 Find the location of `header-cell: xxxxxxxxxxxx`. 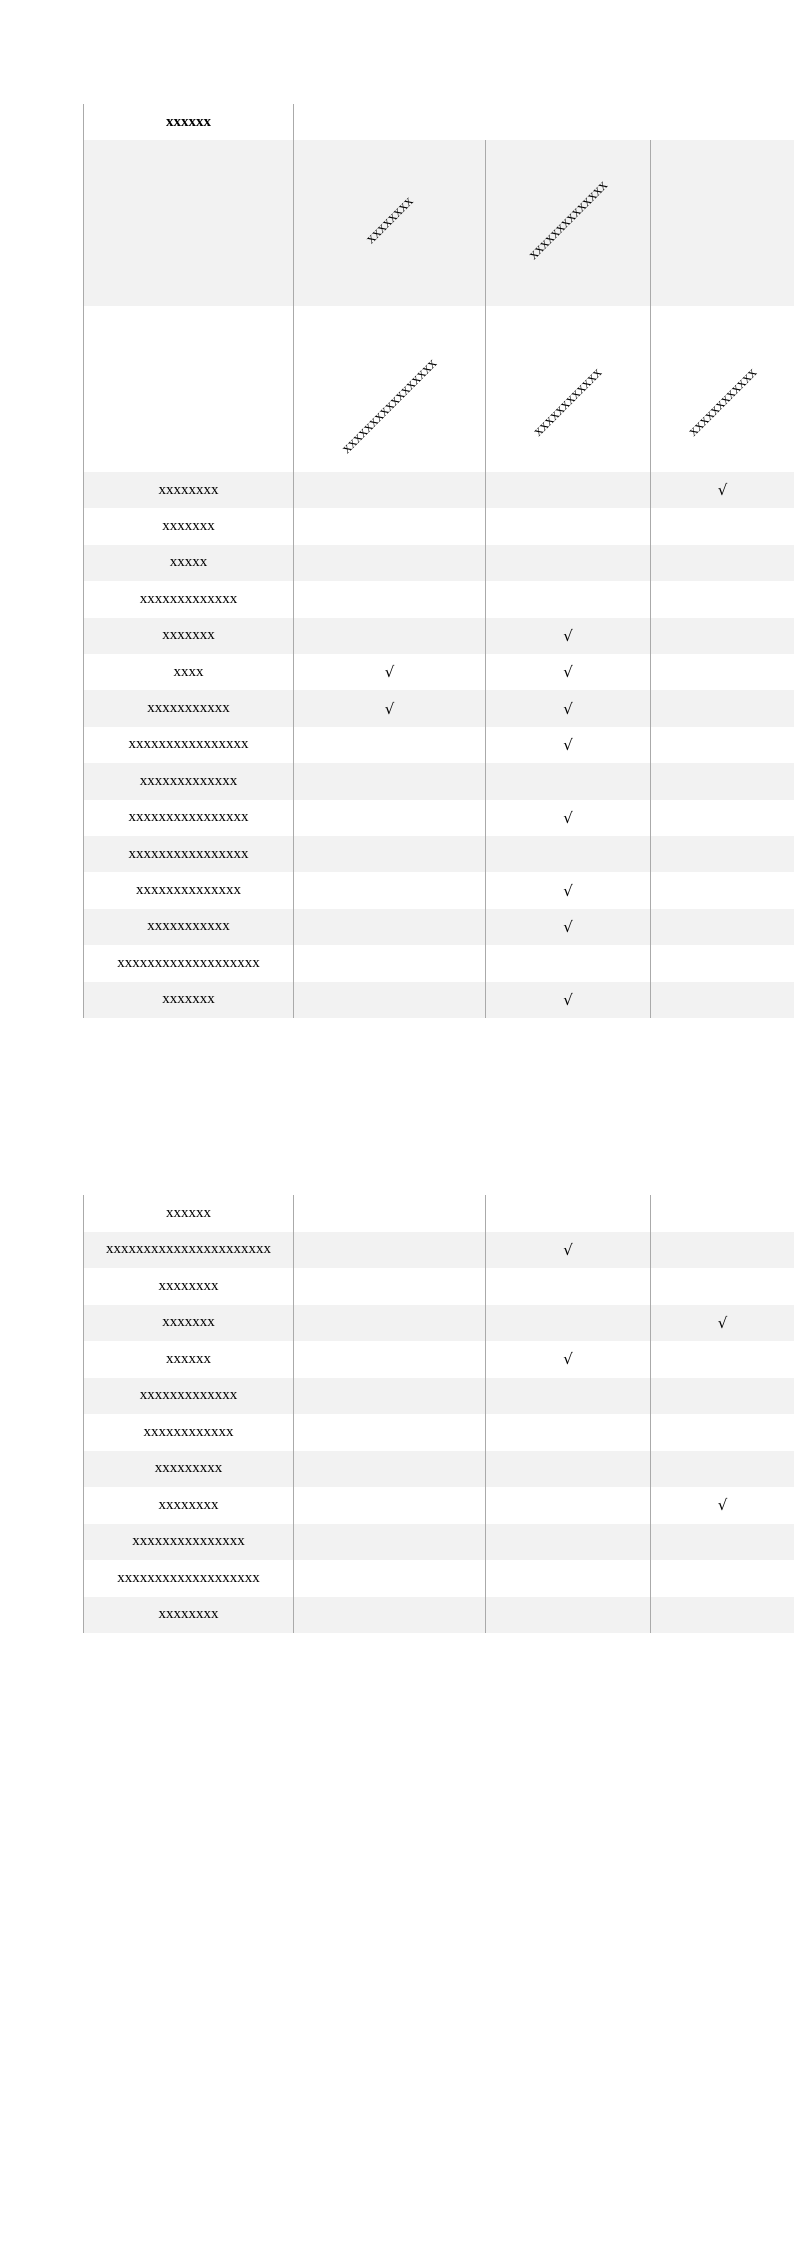

header-cell: xxxxxxxxxxxx is located at coordinates (567, 389).